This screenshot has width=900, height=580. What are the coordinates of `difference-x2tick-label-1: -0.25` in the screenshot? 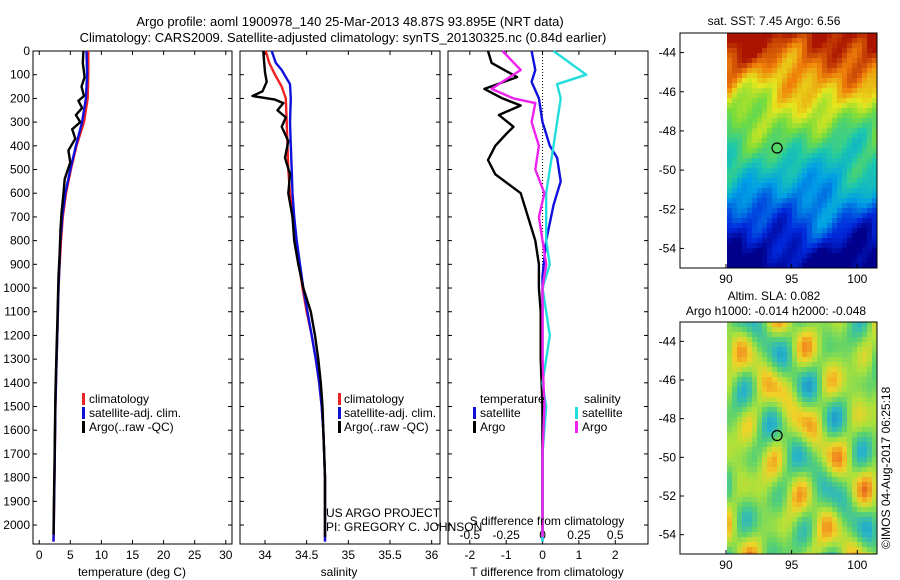 It's located at (507, 535).